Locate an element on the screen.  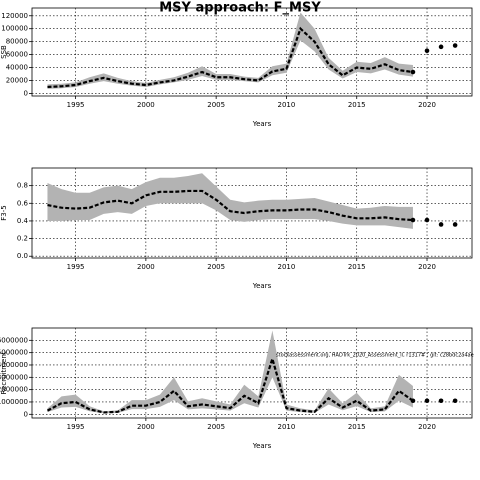
y-tick-label: 120000 is located at coordinates (14, 16).